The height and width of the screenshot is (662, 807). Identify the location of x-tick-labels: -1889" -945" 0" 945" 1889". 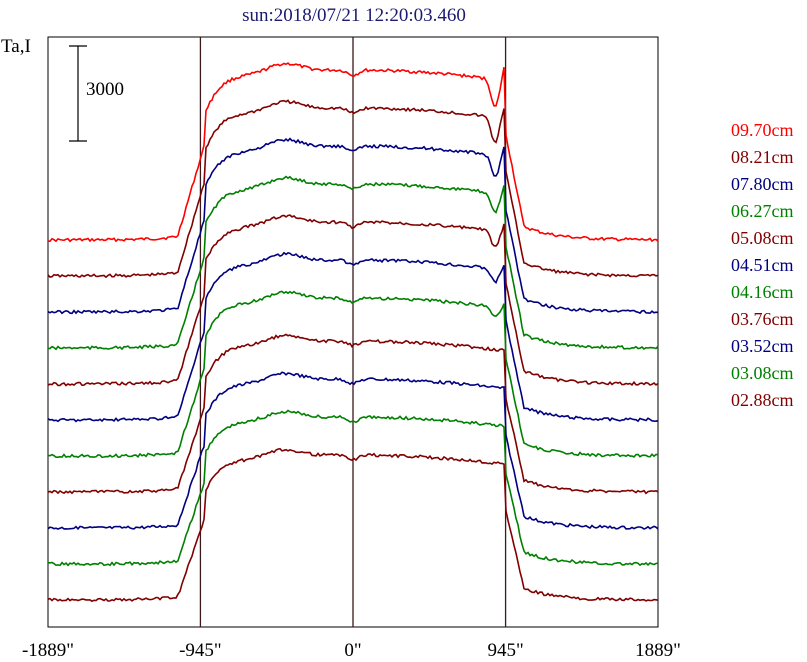
(351, 650).